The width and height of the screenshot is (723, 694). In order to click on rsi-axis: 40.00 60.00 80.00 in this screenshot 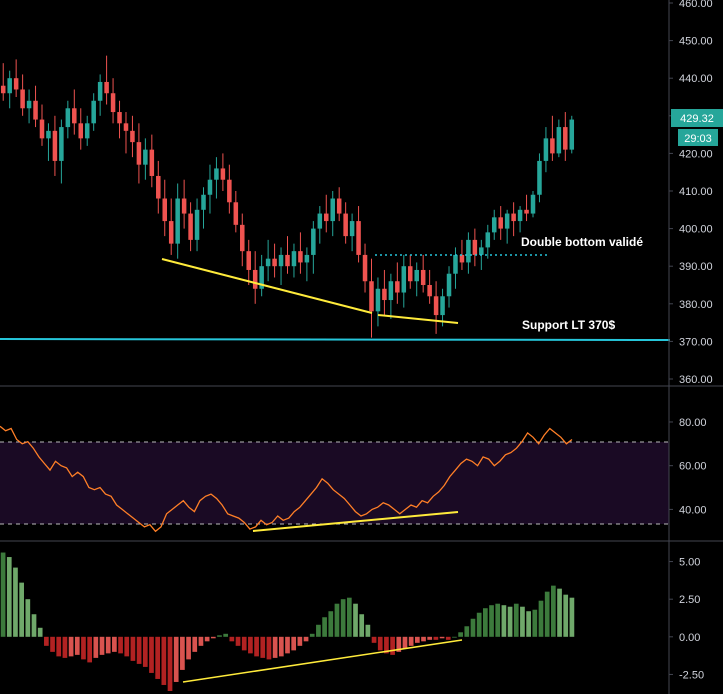, I will do `click(688, 466)`.